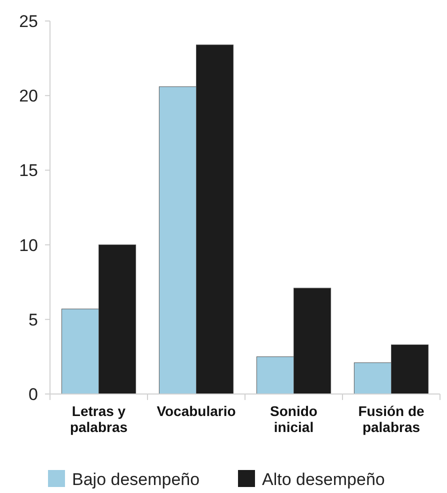  I want to click on y-tick-label: 15, so click(28, 170).